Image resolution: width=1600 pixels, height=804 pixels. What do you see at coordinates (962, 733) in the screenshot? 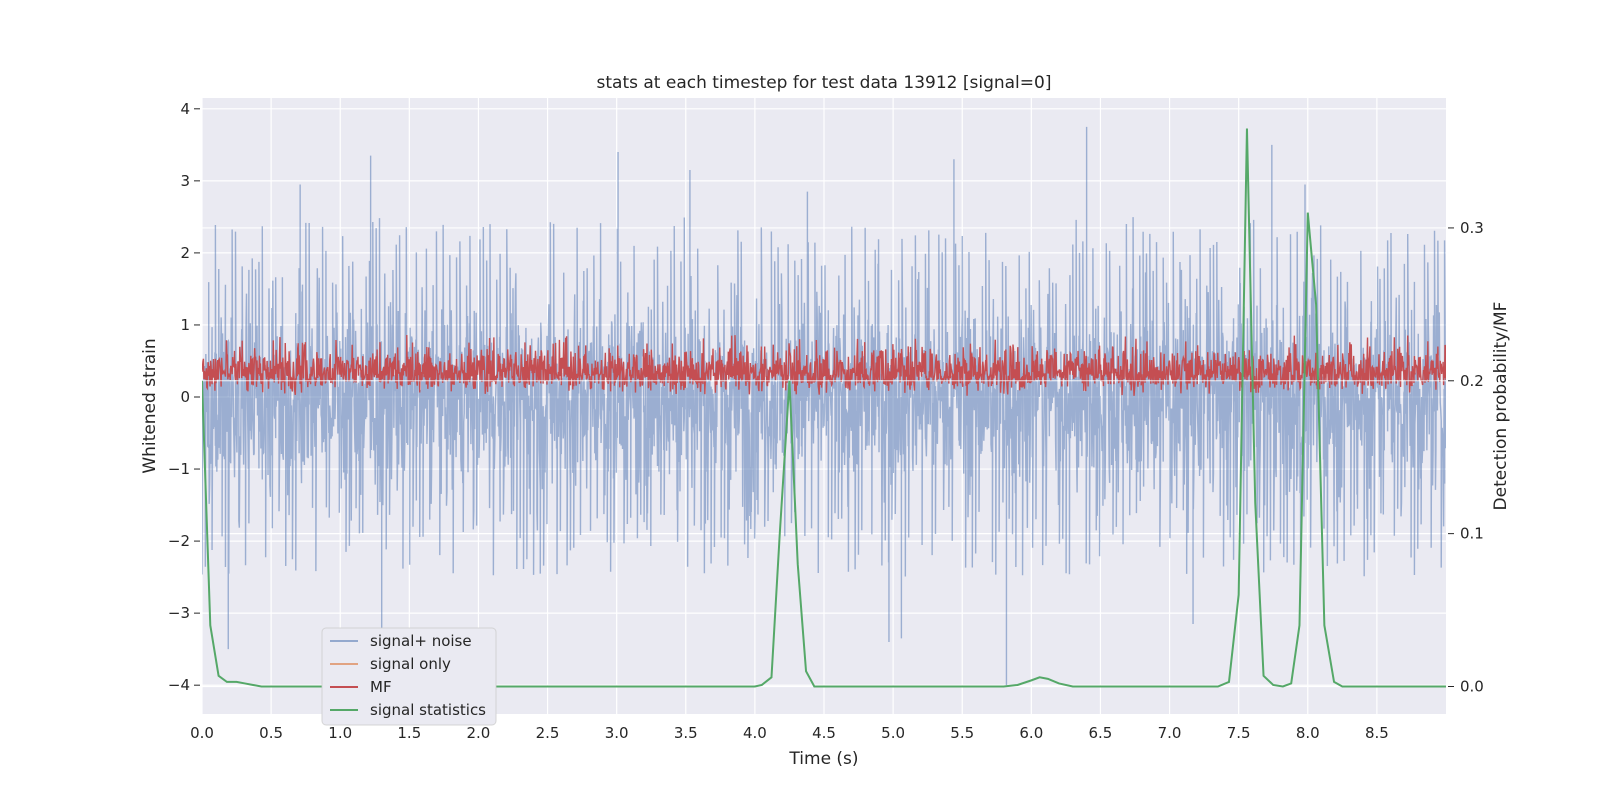
I see `x-tick-label: 5.5` at bounding box center [962, 733].